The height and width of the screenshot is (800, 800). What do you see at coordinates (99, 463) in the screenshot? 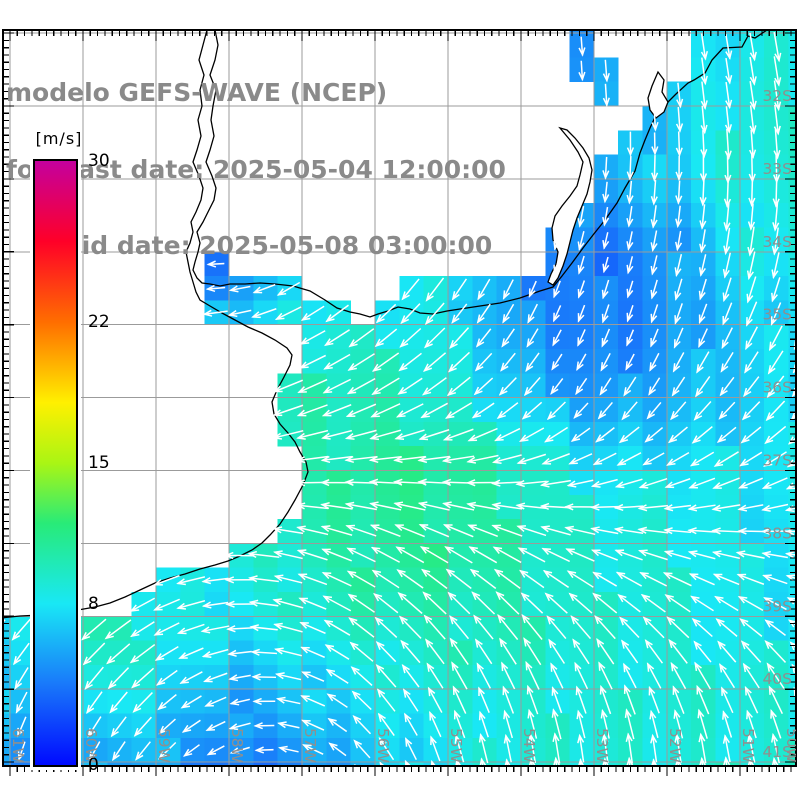
I see `colorbar-tick-15: 15` at bounding box center [99, 463].